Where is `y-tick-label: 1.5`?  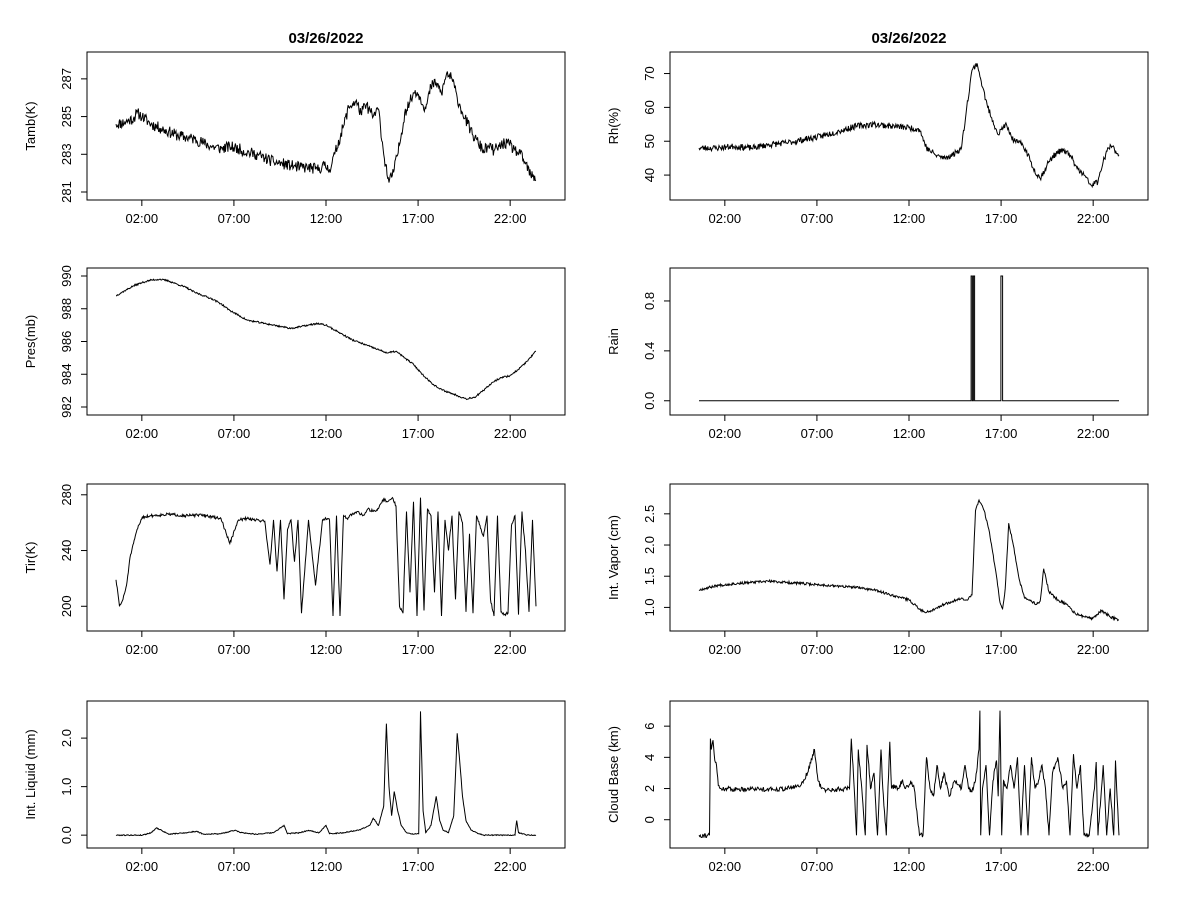 y-tick-label: 1.5 is located at coordinates (649, 576).